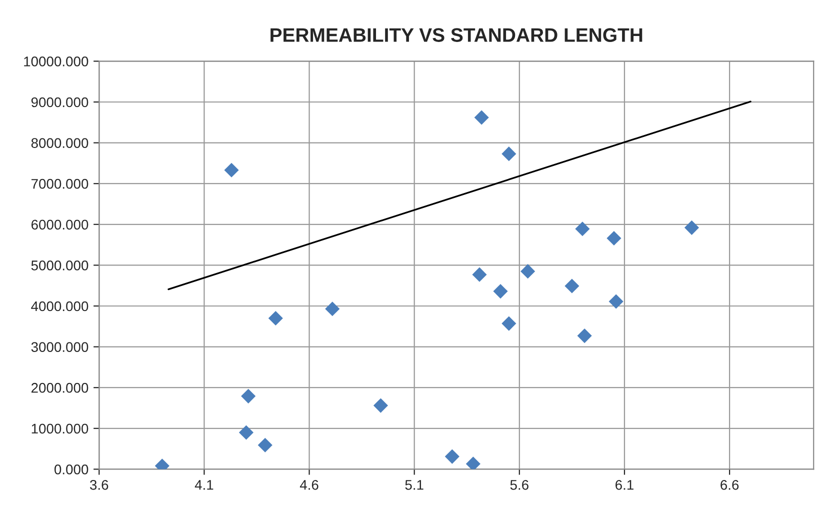  Describe the element at coordinates (59, 183) in the screenshot. I see `y-tick-label: 7000.000` at that location.